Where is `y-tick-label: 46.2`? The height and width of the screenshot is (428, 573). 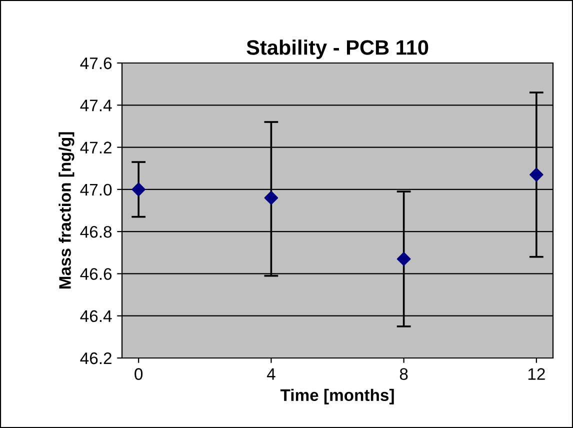
y-tick-label: 46.2 is located at coordinates (96, 358).